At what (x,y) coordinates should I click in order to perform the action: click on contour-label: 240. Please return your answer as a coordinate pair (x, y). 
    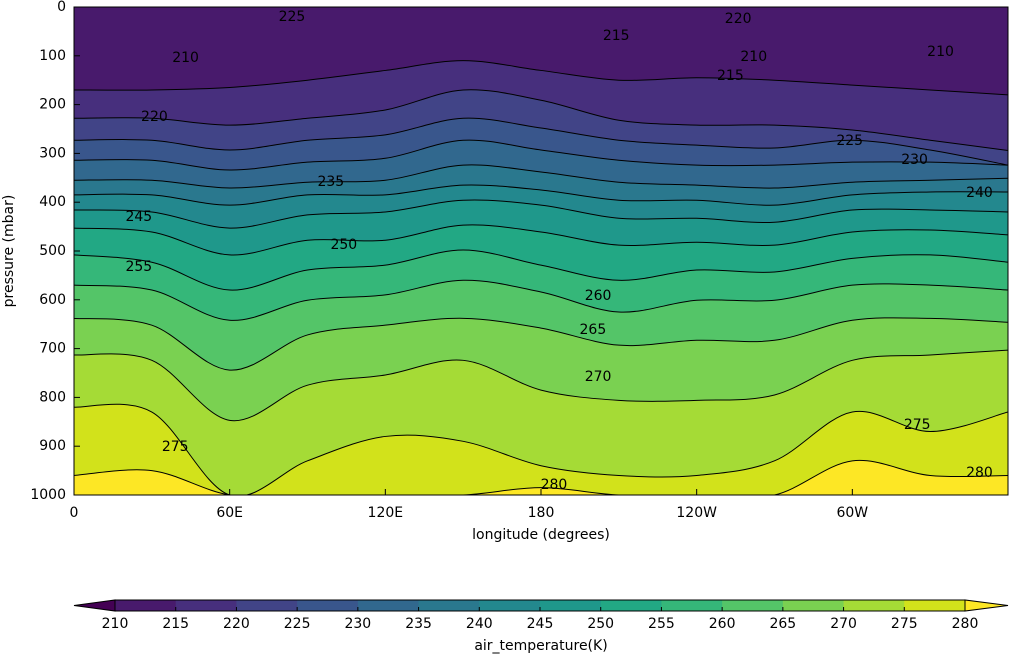
    Looking at the image, I should click on (979, 193).